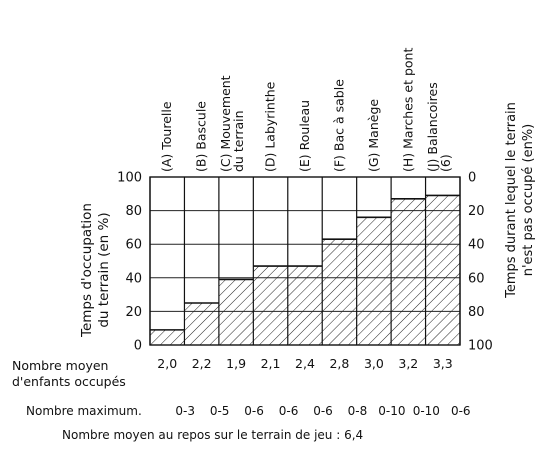  I want to click on ylabel-left-1: du terrain (en %), so click(104, 269).